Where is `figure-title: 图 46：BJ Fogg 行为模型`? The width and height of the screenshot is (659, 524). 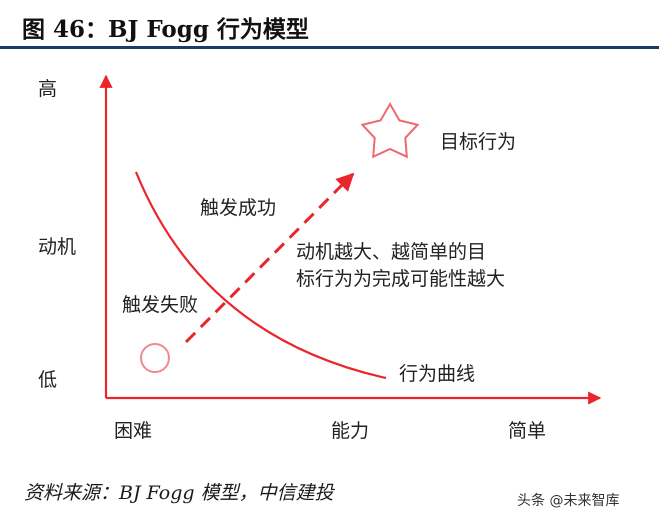
figure-title: 图 46：BJ Fogg 行为模型 is located at coordinates (165, 29).